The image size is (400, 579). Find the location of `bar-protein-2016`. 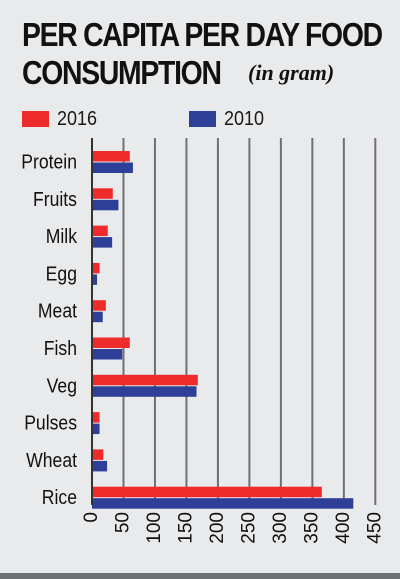

bar-protein-2016 is located at coordinates (111, 156).